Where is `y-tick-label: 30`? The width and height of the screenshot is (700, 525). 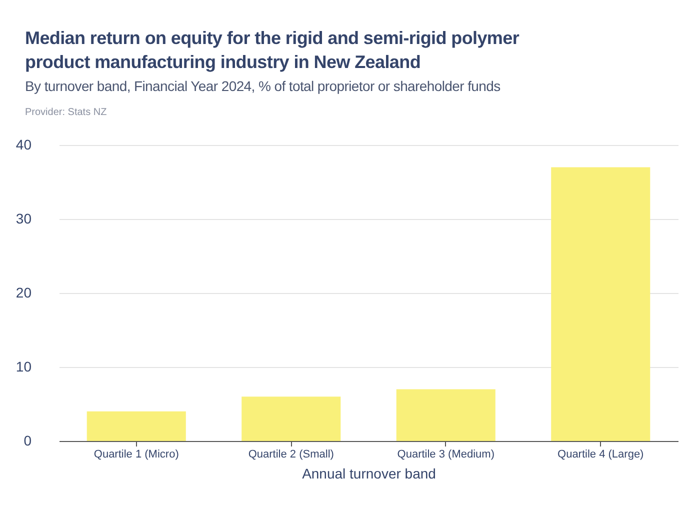 y-tick-label: 30 is located at coordinates (24, 218).